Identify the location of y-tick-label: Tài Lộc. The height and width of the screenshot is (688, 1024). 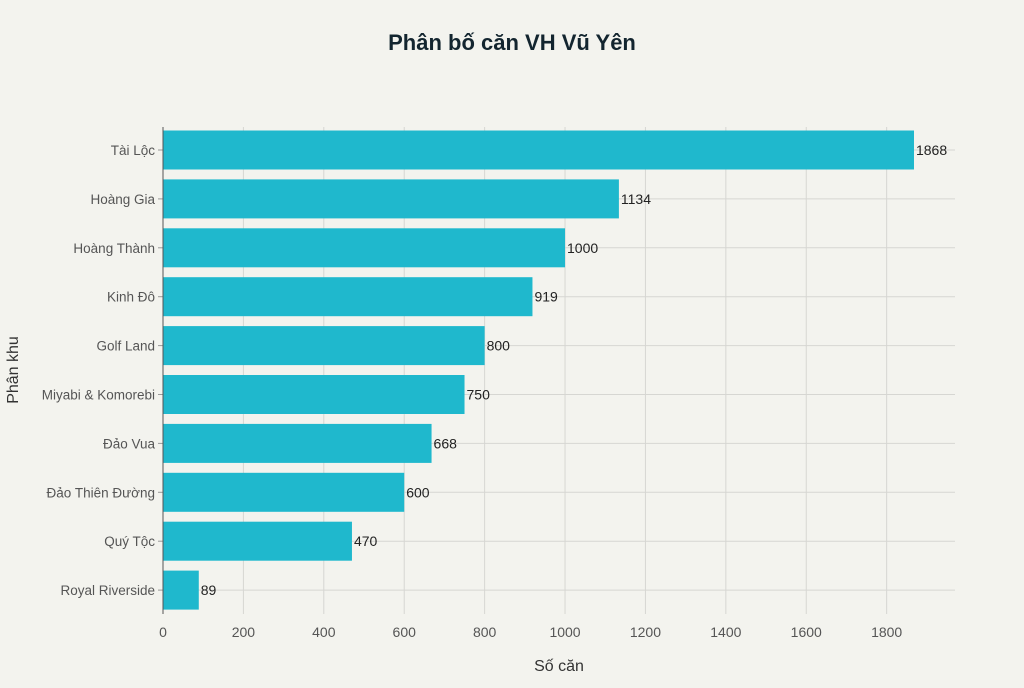
(133, 150).